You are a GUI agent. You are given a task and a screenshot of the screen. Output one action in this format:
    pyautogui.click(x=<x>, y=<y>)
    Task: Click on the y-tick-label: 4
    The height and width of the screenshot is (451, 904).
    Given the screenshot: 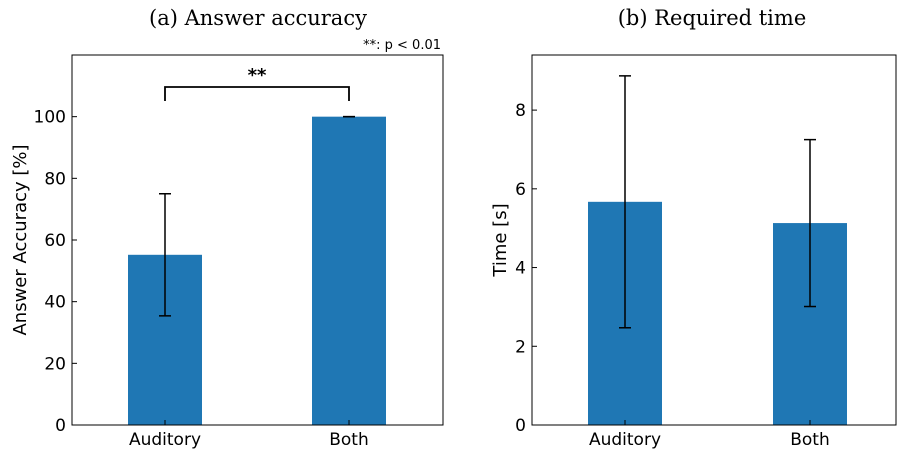 What is the action you would take?
    pyautogui.click(x=520, y=269)
    